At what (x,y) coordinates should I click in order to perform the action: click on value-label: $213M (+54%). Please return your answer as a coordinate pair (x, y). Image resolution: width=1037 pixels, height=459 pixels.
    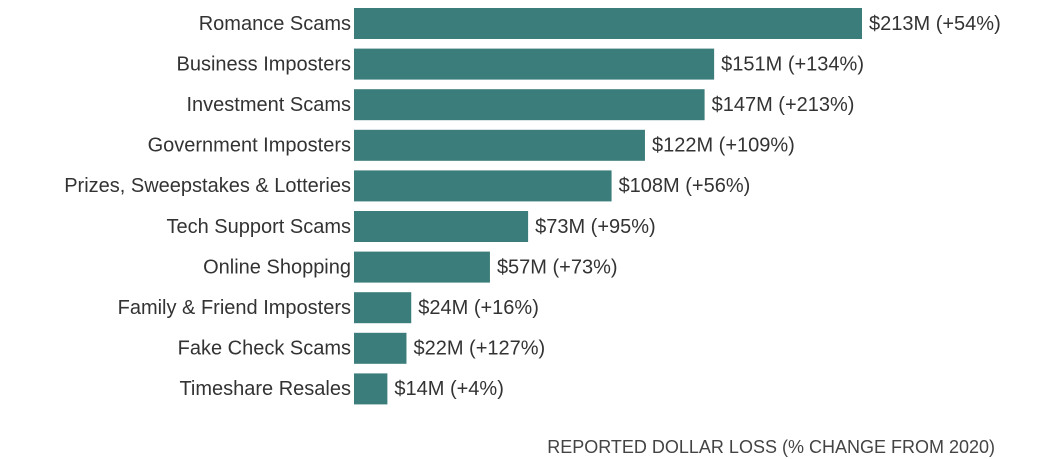
    Looking at the image, I should click on (935, 24).